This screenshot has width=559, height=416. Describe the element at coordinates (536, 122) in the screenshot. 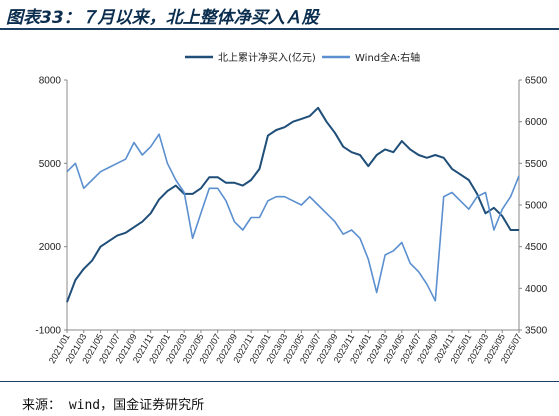

I see `right-tick-label: 6000` at that location.